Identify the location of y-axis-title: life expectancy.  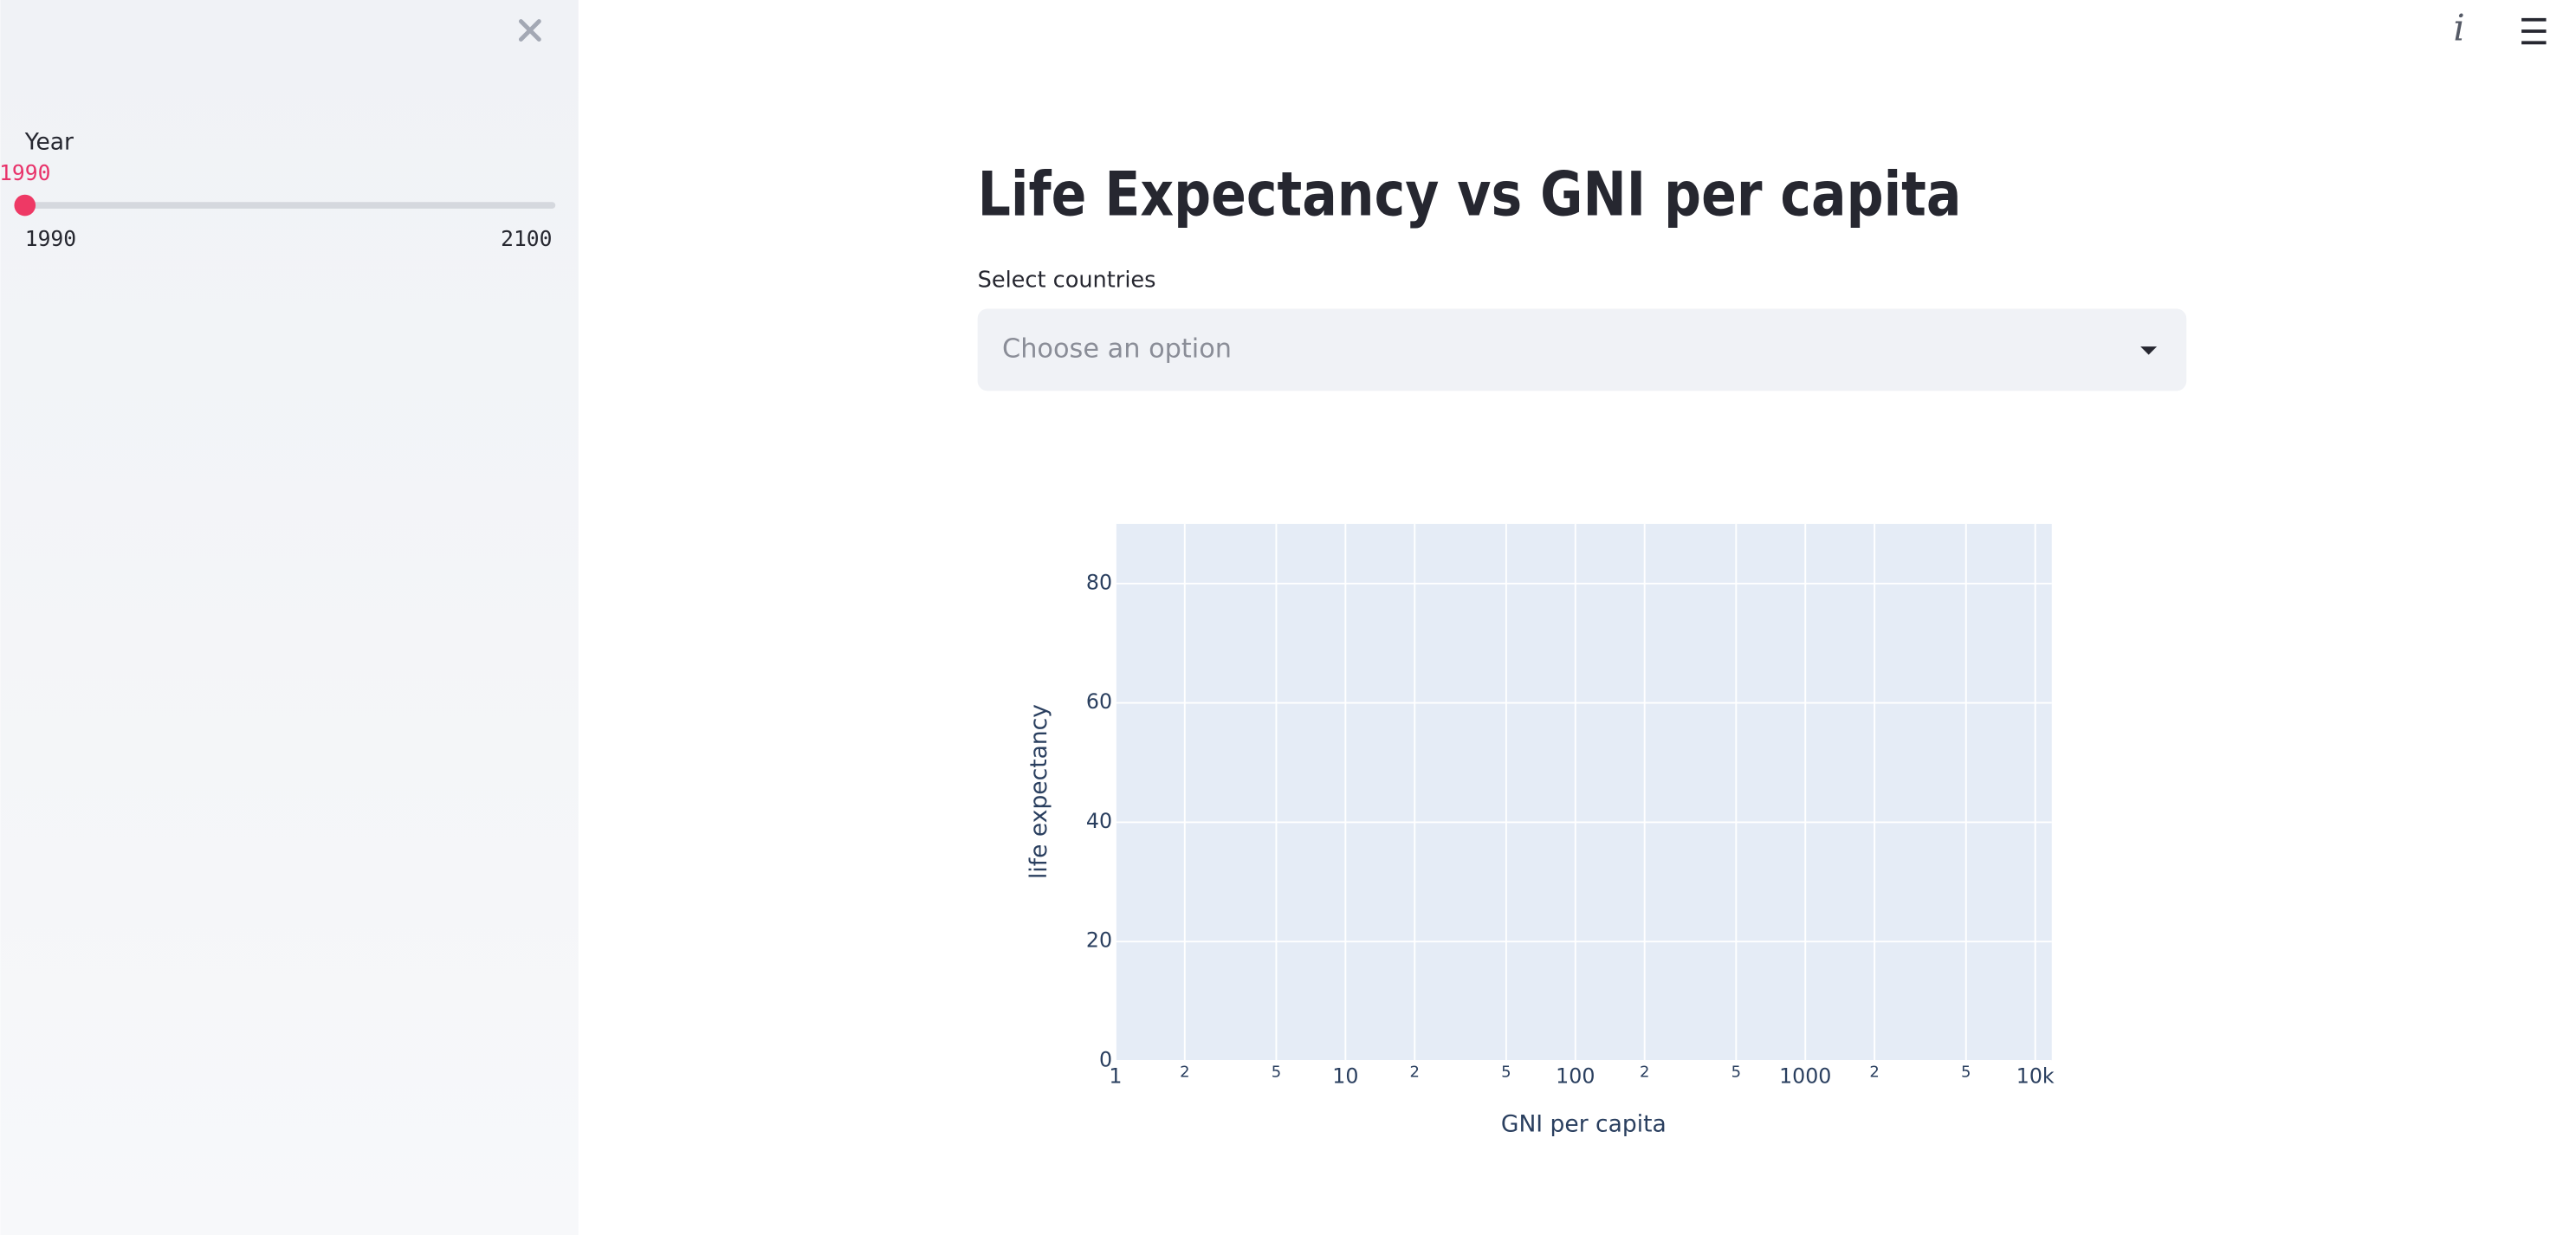
(1039, 792).